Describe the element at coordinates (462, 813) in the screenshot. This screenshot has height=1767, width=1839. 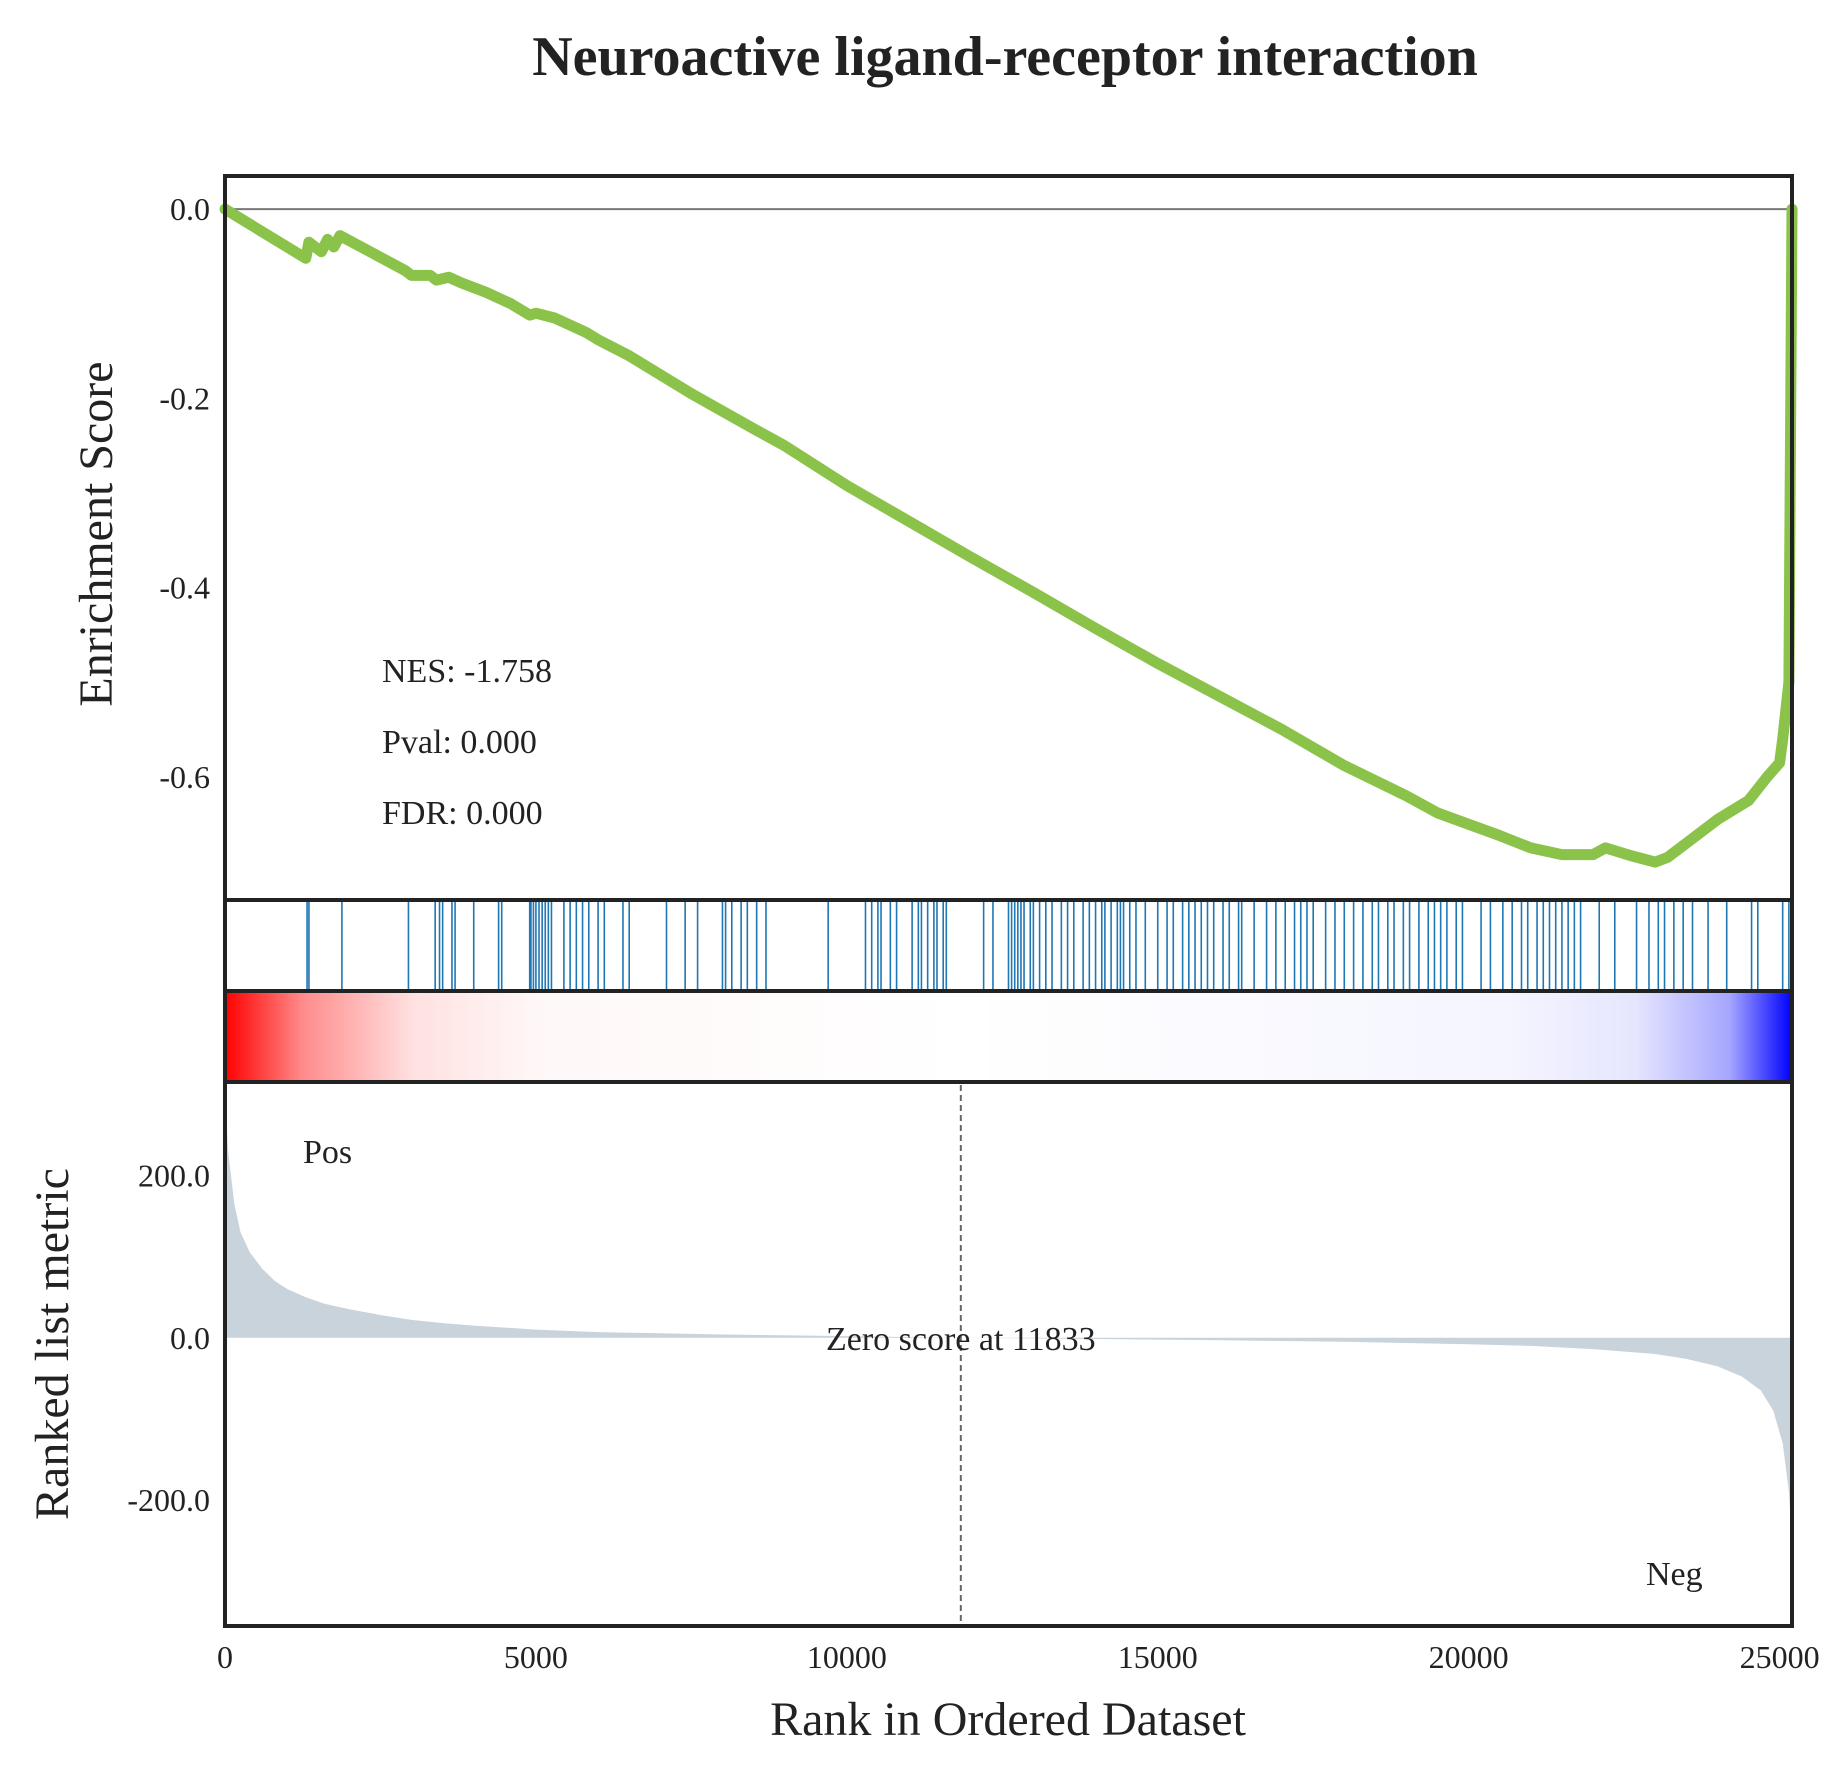
I see `enrichment-stat-label: FDR: 0.000` at that location.